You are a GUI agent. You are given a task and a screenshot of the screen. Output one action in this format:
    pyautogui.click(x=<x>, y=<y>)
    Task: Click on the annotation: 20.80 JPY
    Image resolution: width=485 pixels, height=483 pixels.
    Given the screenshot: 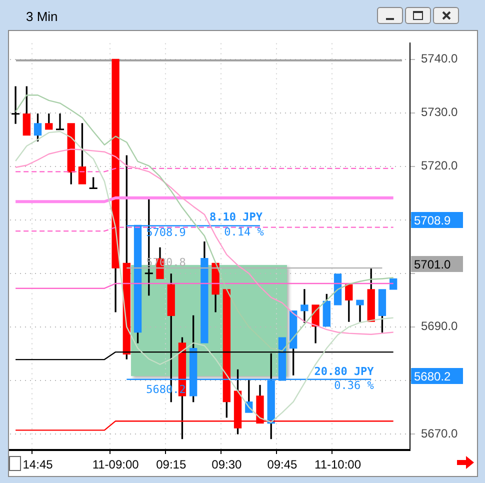 What is the action you would take?
    pyautogui.click(x=344, y=371)
    